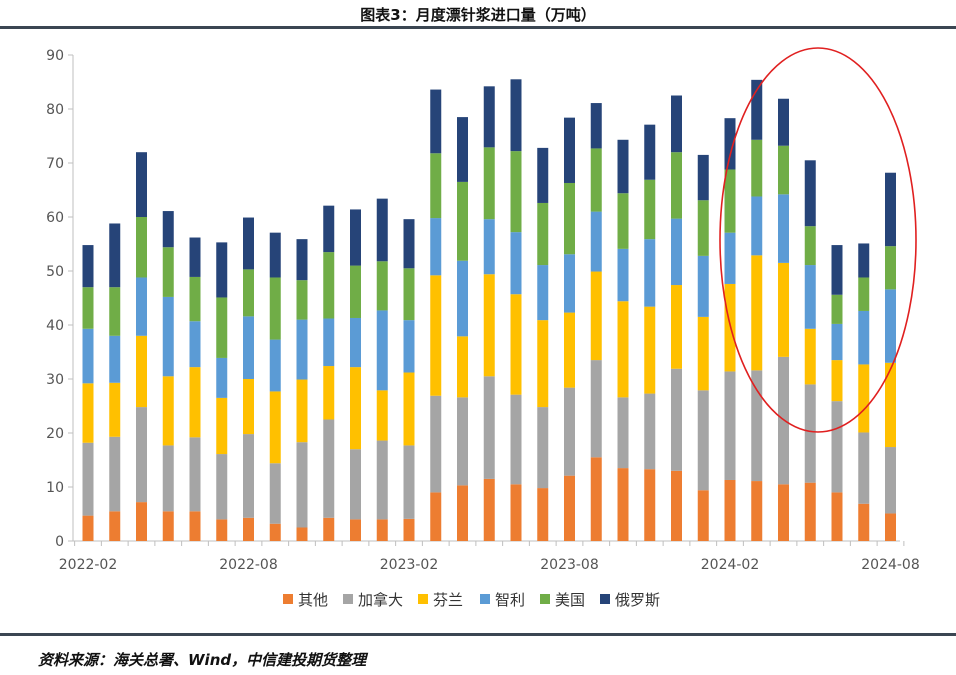  What do you see at coordinates (570, 600) in the screenshot?
I see `legend-label: 美国` at bounding box center [570, 600].